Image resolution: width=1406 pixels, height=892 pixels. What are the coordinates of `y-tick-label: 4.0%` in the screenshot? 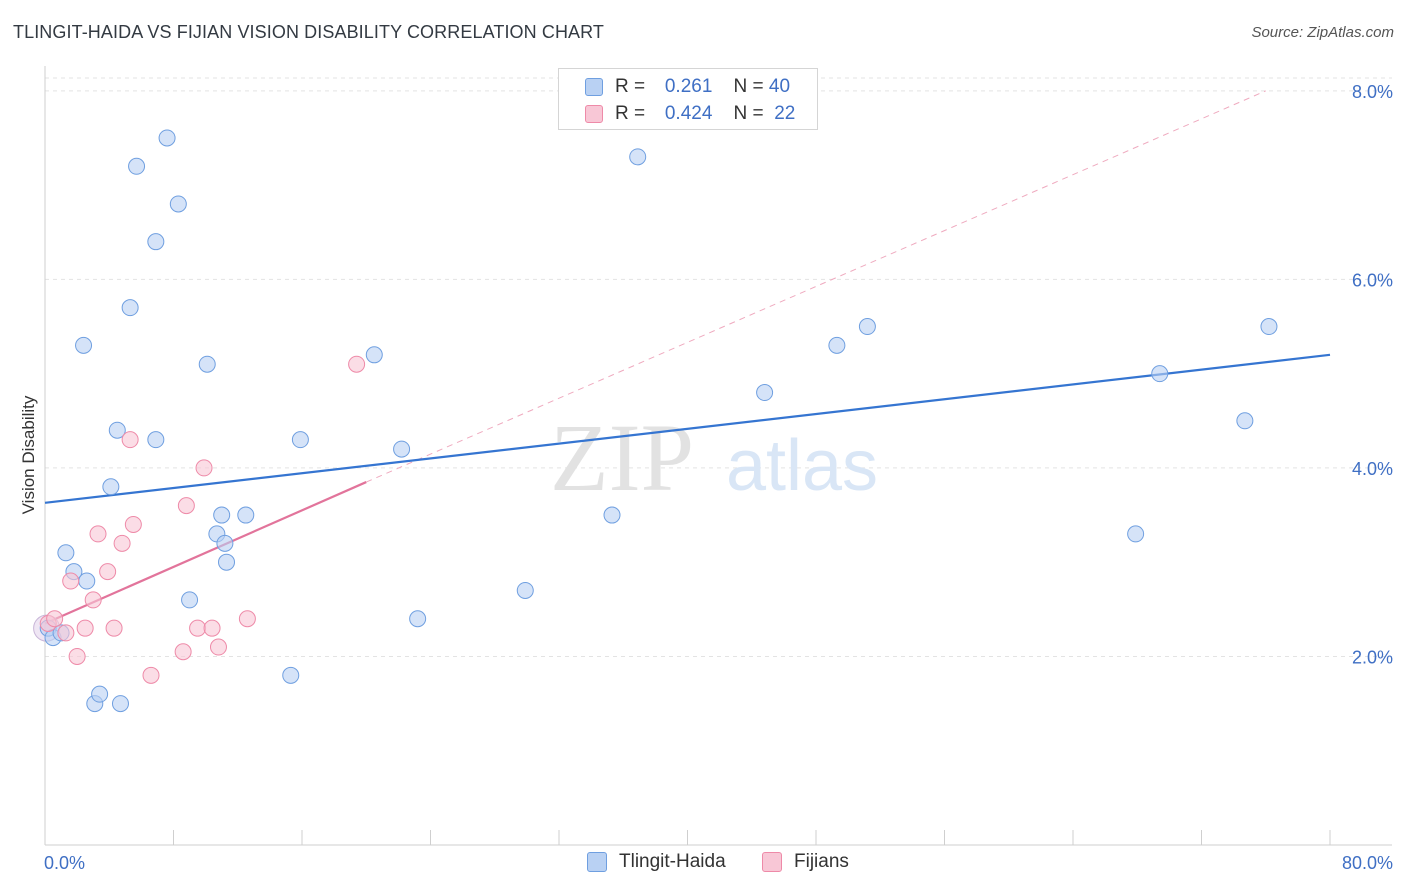 It's located at (1372, 469).